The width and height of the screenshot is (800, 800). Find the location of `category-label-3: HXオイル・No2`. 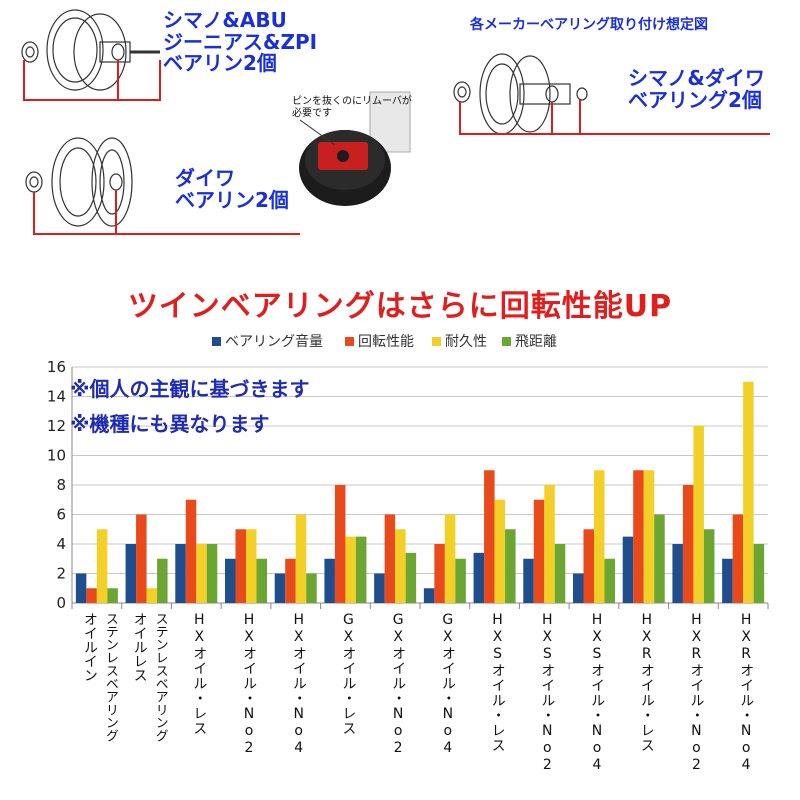

category-label-3: HXオイル・No2 is located at coordinates (249, 684).